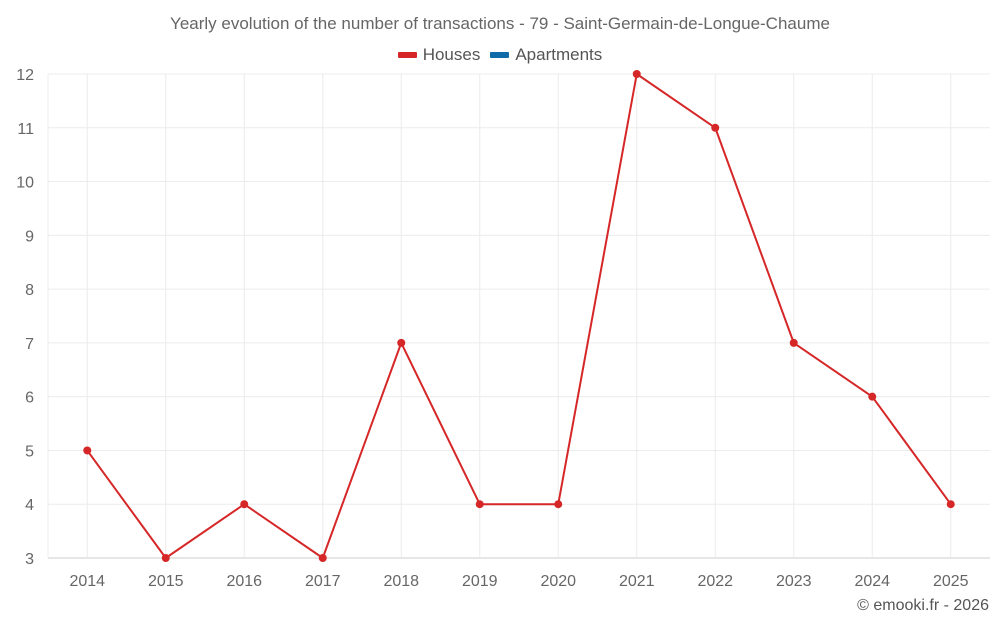  Describe the element at coordinates (29, 290) in the screenshot. I see `y-tick-label: 8` at that location.